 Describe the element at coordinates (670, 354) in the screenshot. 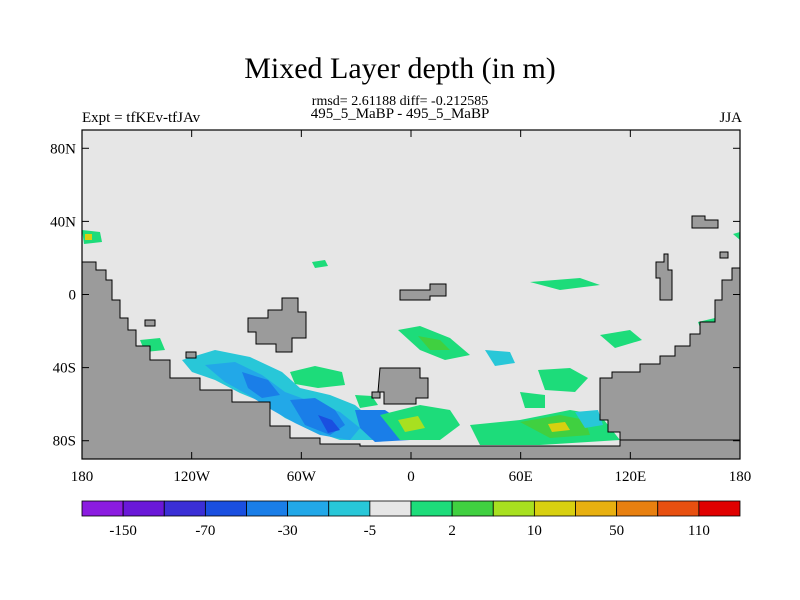

I see `land-asia-australia` at that location.